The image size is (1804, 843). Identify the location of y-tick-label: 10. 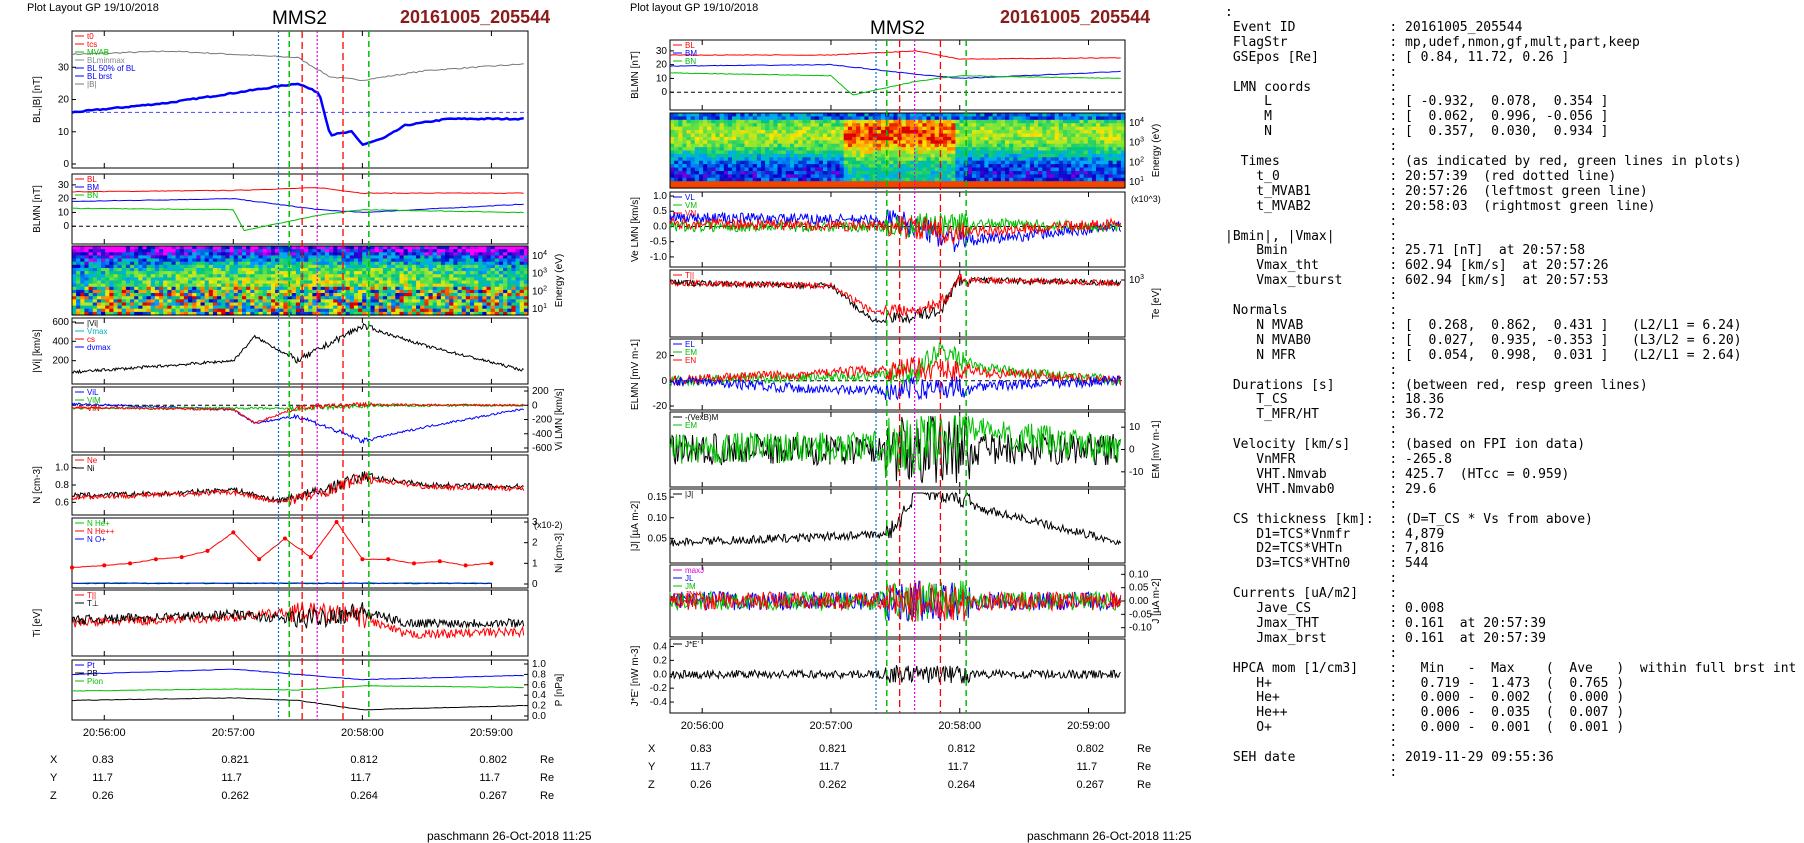
(64, 212).